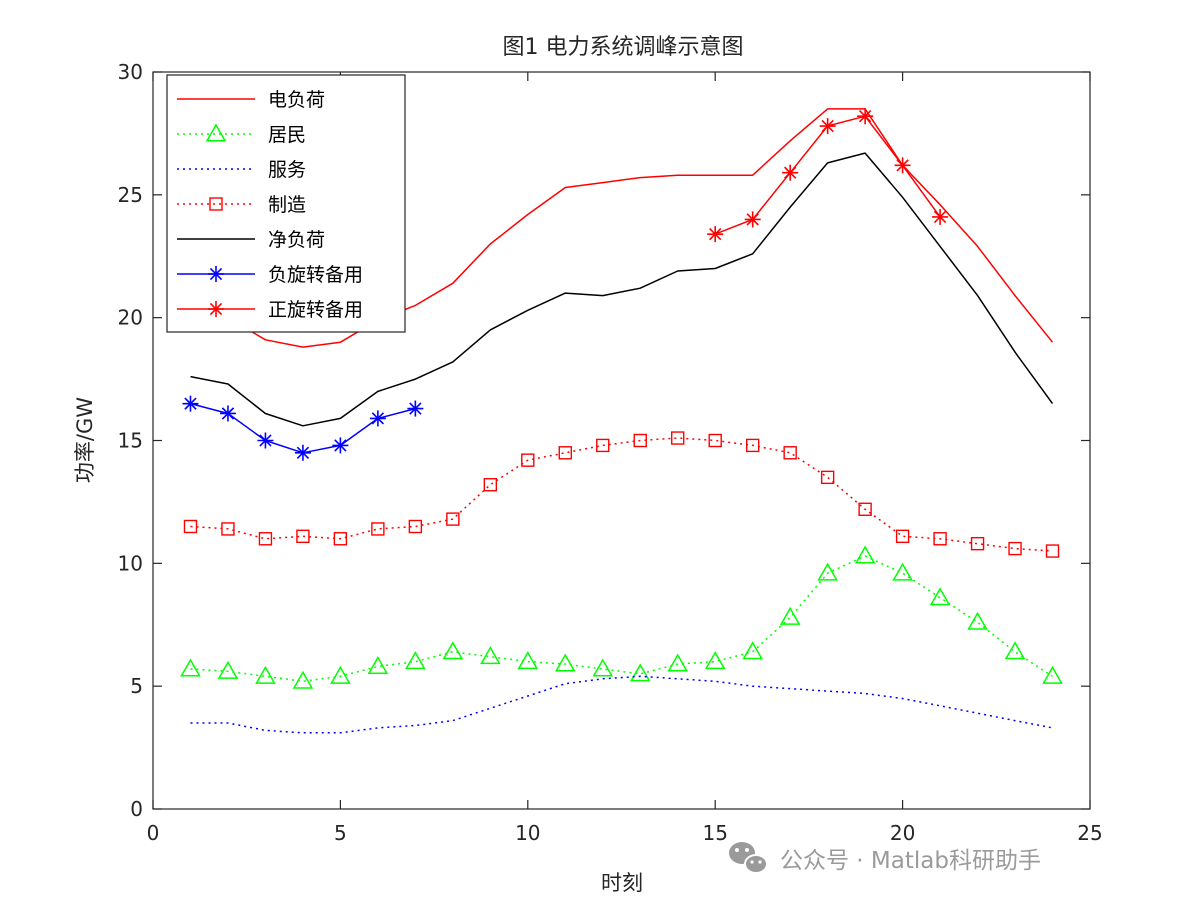 The height and width of the screenshot is (907, 1193). What do you see at coordinates (748, 858) in the screenshot?
I see `wechat-icon` at bounding box center [748, 858].